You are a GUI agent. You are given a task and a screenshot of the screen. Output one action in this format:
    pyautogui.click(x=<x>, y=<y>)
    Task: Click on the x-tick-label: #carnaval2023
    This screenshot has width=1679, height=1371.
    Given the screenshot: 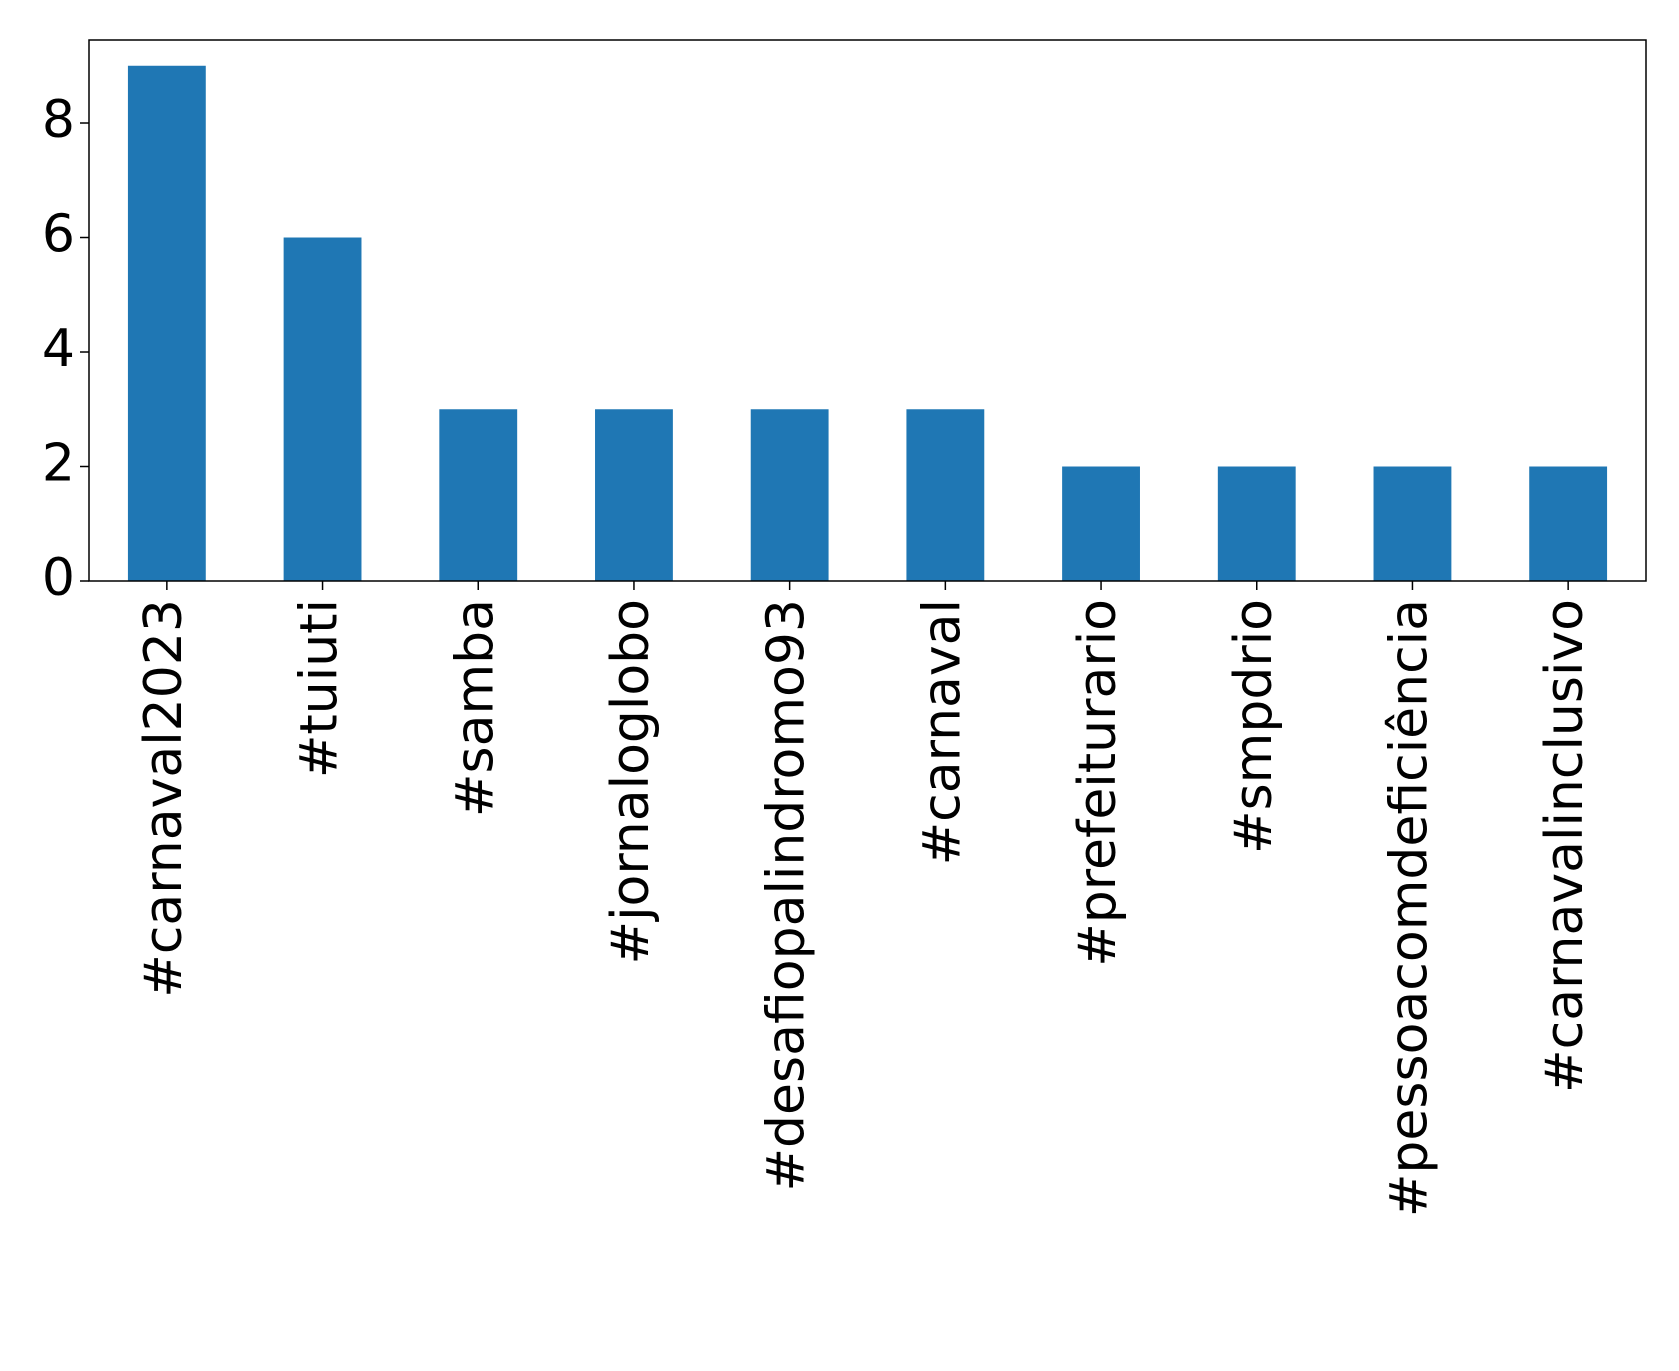 What is the action you would take?
    pyautogui.click(x=164, y=798)
    